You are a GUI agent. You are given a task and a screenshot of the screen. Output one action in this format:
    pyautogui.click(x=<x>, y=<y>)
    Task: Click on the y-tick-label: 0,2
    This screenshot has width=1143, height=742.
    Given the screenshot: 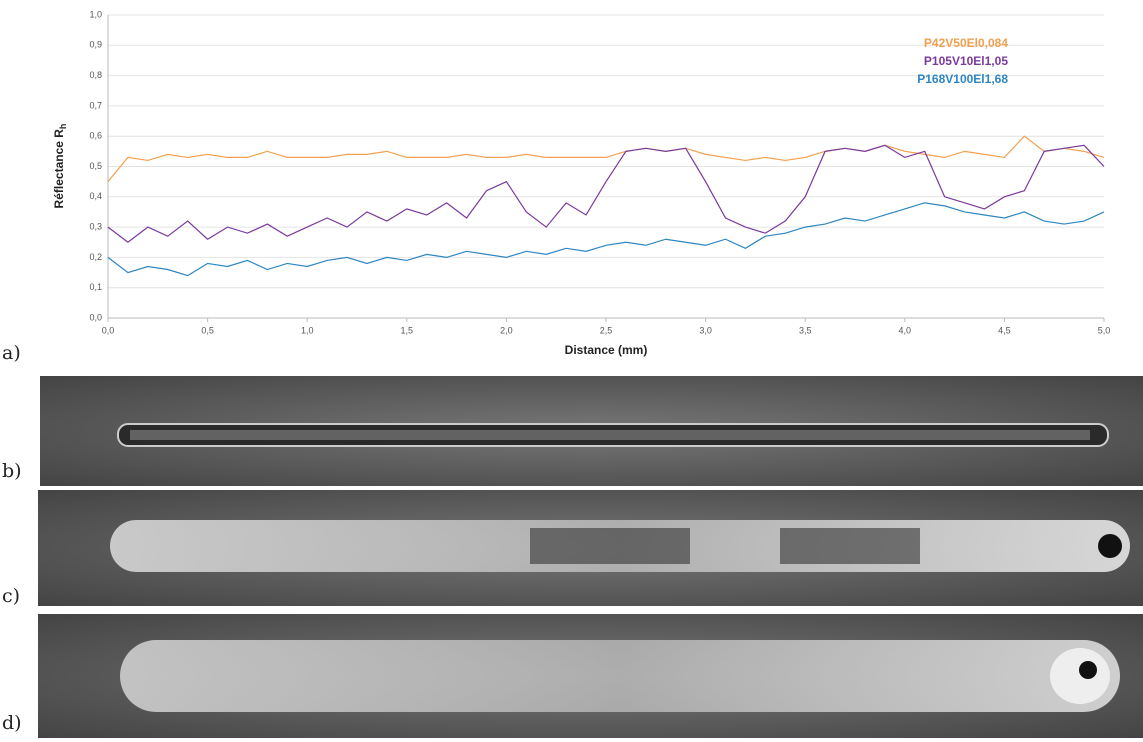 What is the action you would take?
    pyautogui.click(x=95, y=257)
    